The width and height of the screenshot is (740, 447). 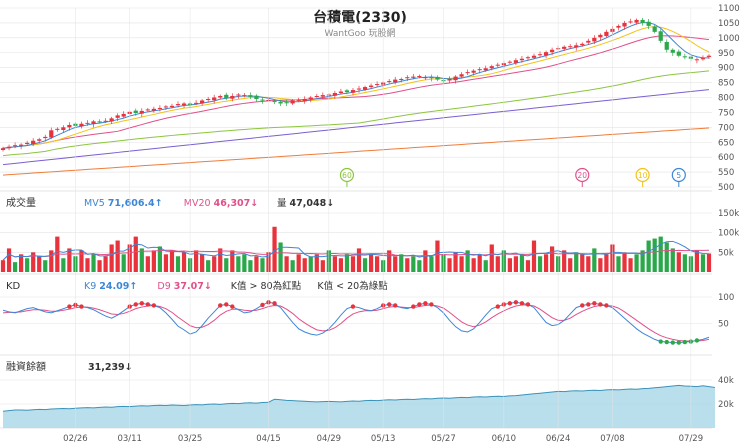 What do you see at coordinates (726, 143) in the screenshot?
I see `price-tick-label: 650` at bounding box center [726, 143].